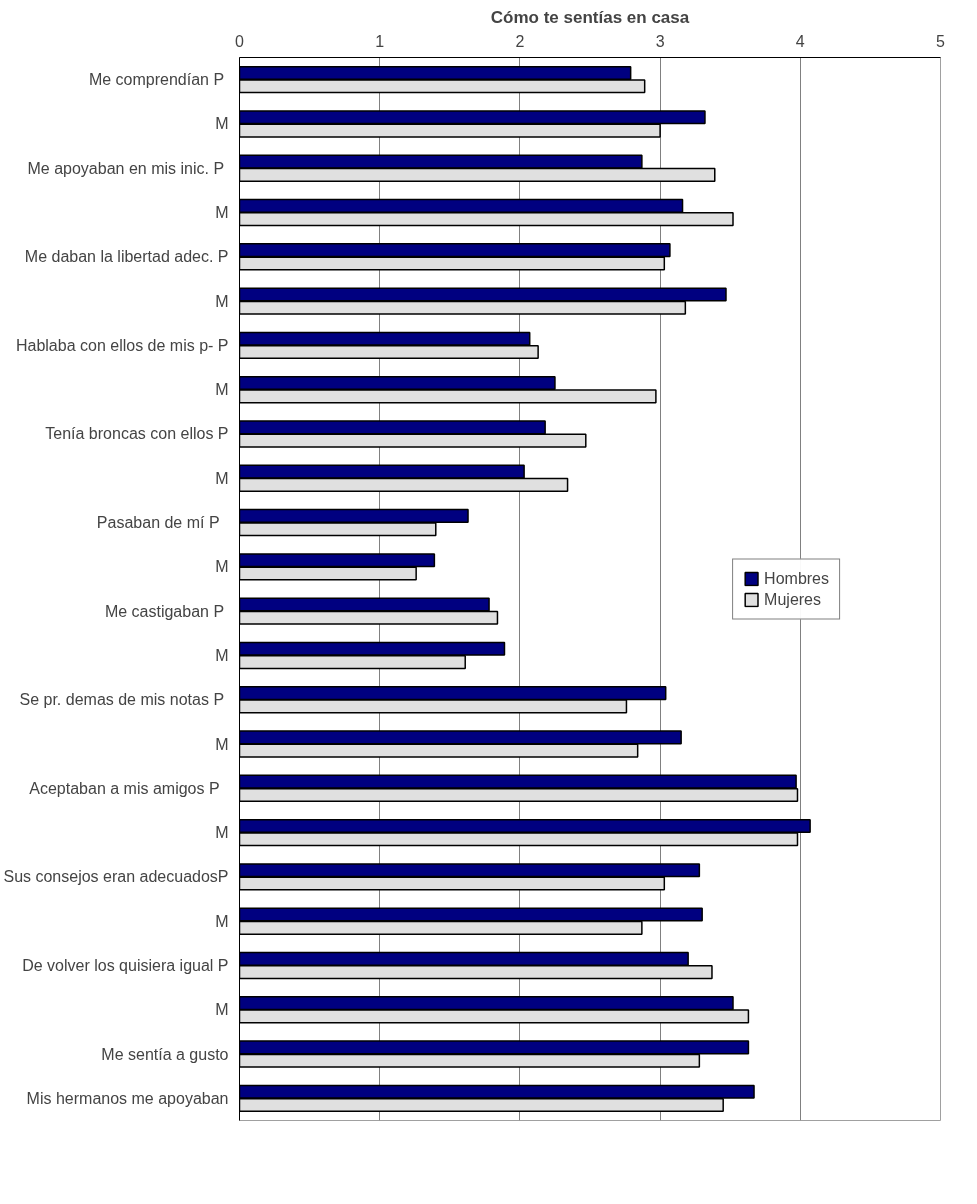  What do you see at coordinates (520, 41) in the screenshot?
I see `x-tick-label: 2` at bounding box center [520, 41].